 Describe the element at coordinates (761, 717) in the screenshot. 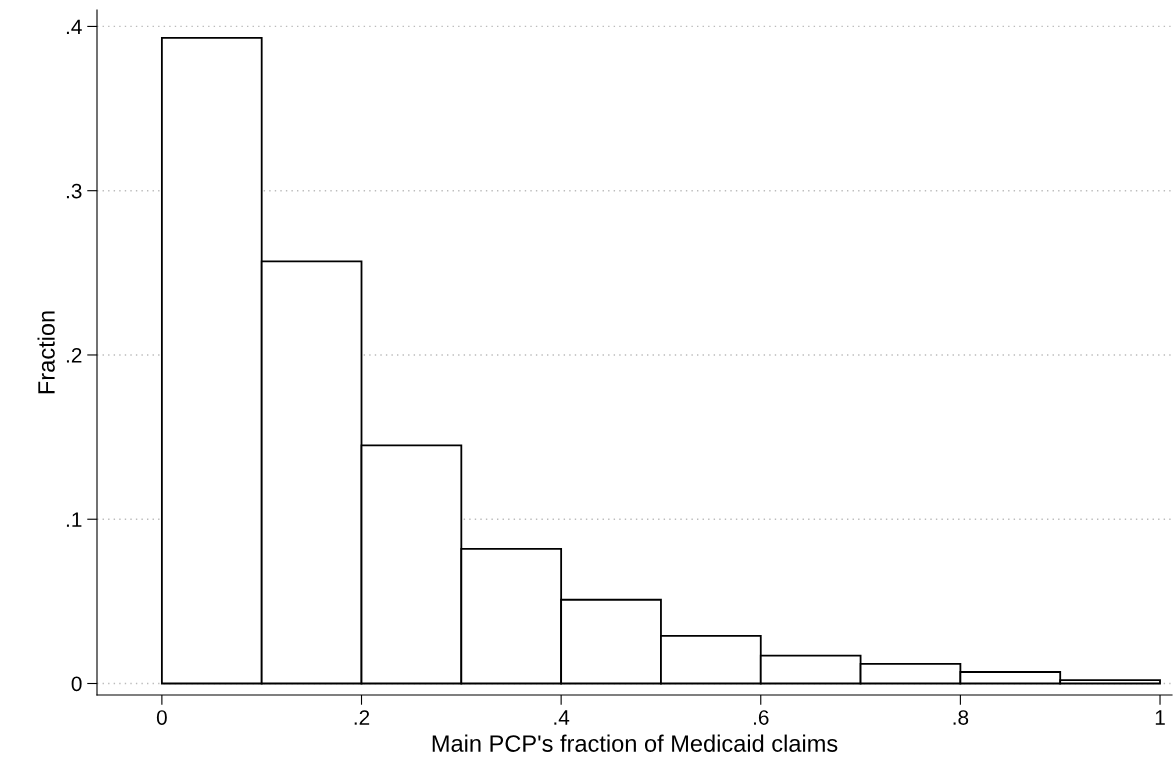

I see `x-tick-label: .6` at that location.